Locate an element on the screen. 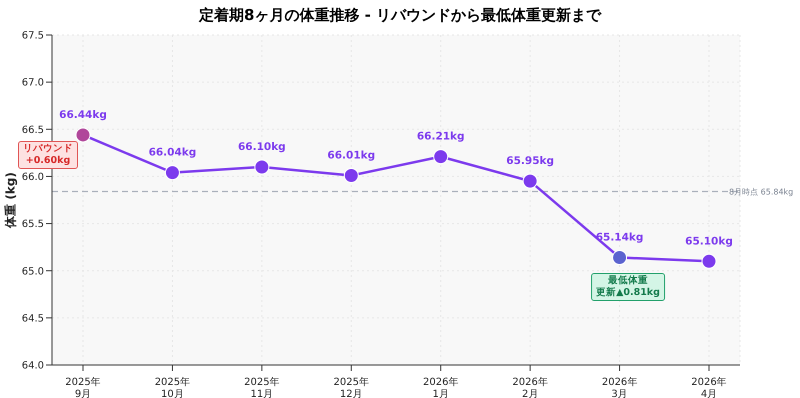 The width and height of the screenshot is (800, 398). y-axis-title: 体重 (kg) is located at coordinates (10, 200).